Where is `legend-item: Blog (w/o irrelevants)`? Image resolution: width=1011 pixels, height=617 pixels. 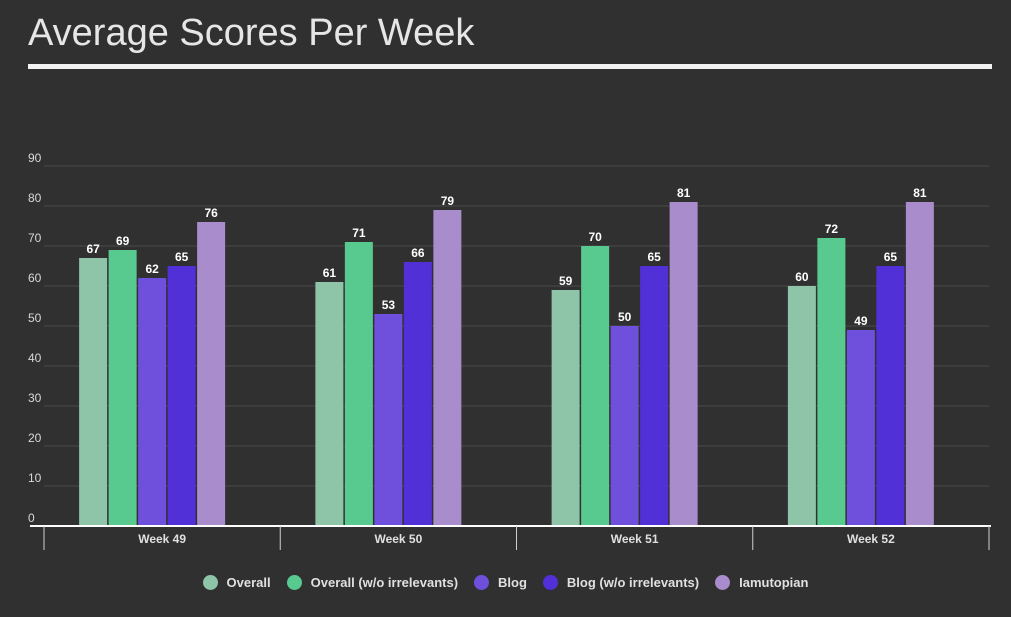 legend-item: Blog (w/o irrelevants) is located at coordinates (621, 582).